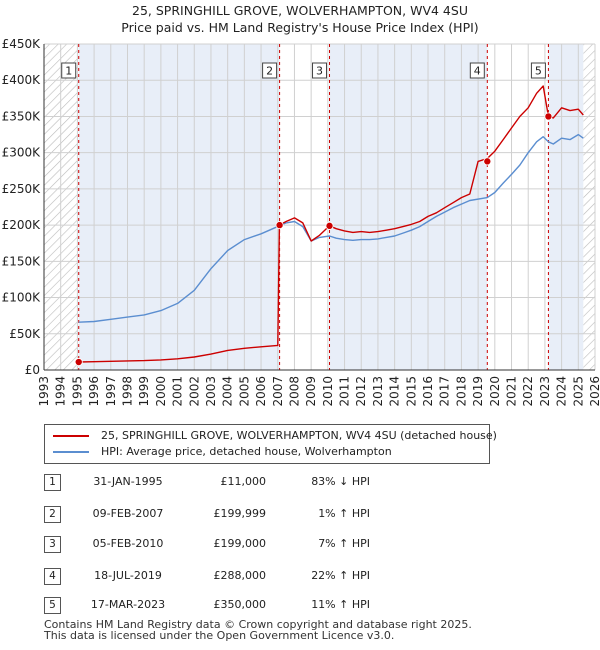 This screenshot has height=650, width=600. I want to click on x-tick-label: 2002, so click(194, 391).